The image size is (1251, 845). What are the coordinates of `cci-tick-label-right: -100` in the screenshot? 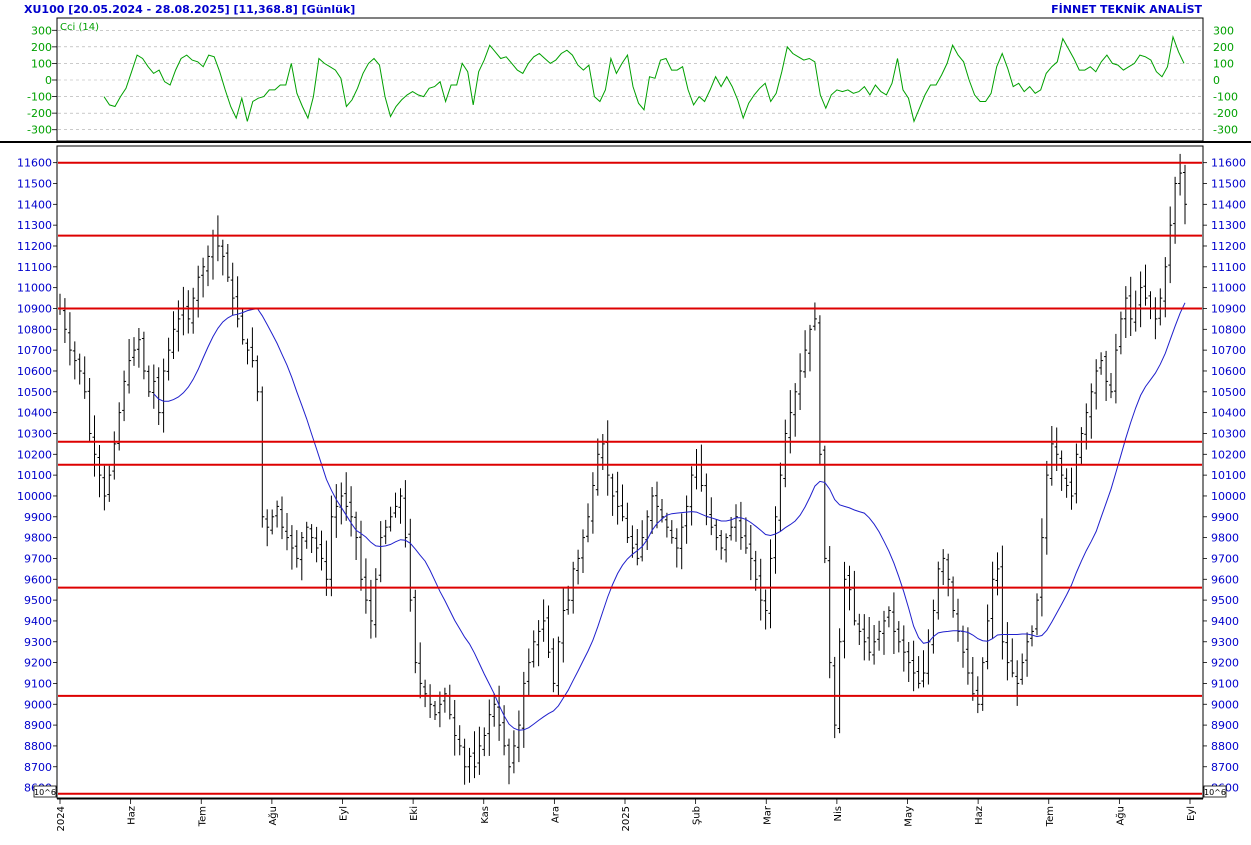 It's located at (1225, 97).